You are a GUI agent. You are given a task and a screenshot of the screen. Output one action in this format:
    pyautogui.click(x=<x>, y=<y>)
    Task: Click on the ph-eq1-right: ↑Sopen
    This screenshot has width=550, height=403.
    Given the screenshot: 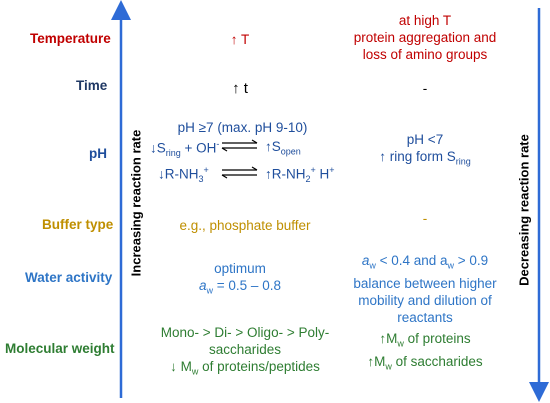 What is the action you would take?
    pyautogui.click(x=283, y=148)
    